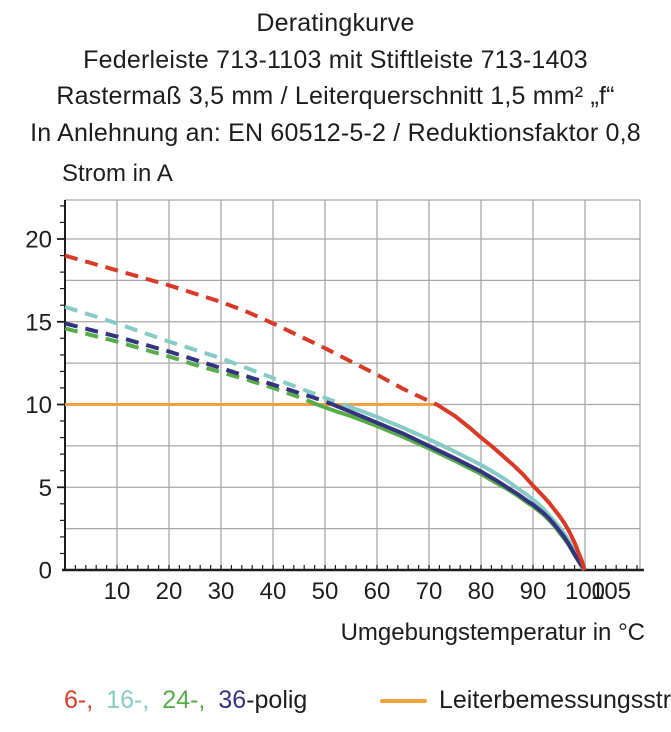  Describe the element at coordinates (335, 23) in the screenshot. I see `title-line-1: Deratingkurve` at that location.